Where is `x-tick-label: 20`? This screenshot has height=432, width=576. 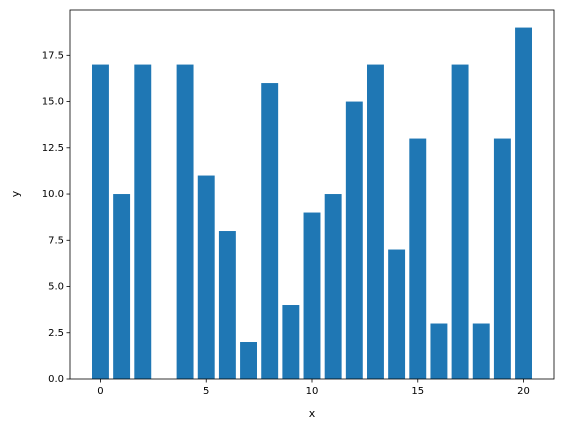 x-tick-label: 20 is located at coordinates (523, 391).